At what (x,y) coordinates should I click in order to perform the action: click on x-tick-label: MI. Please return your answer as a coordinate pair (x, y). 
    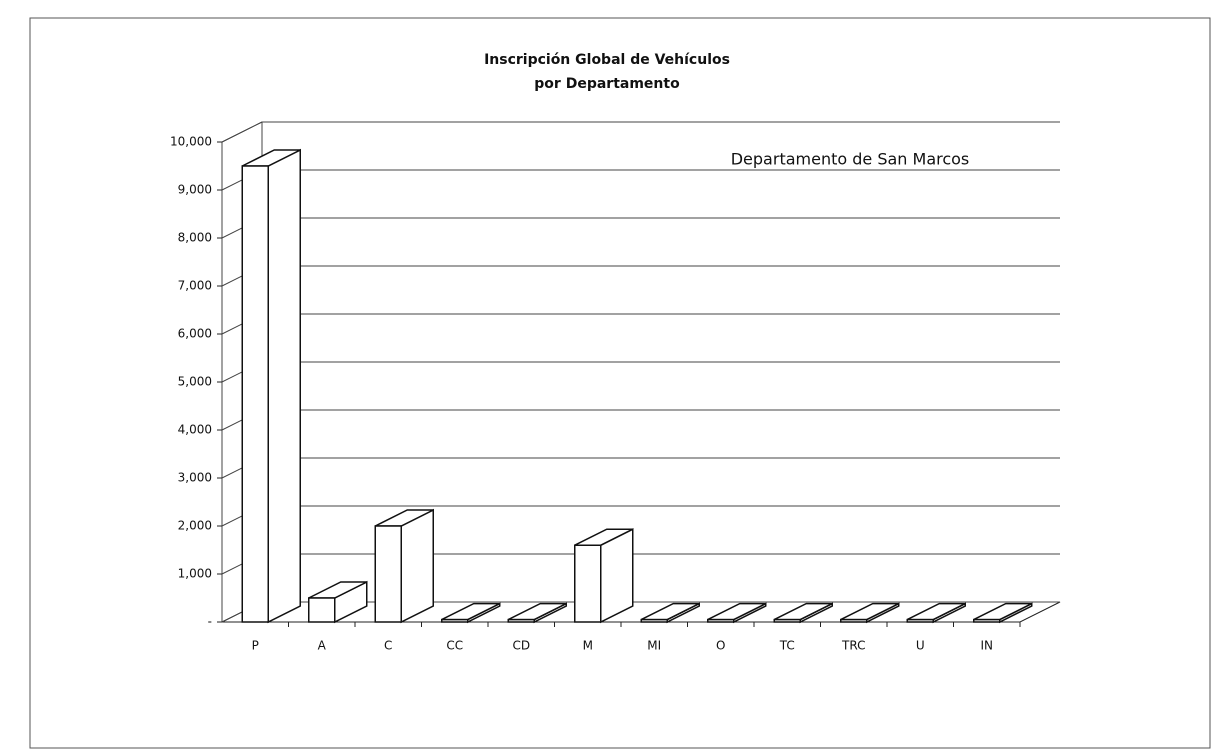
    Looking at the image, I should click on (654, 646).